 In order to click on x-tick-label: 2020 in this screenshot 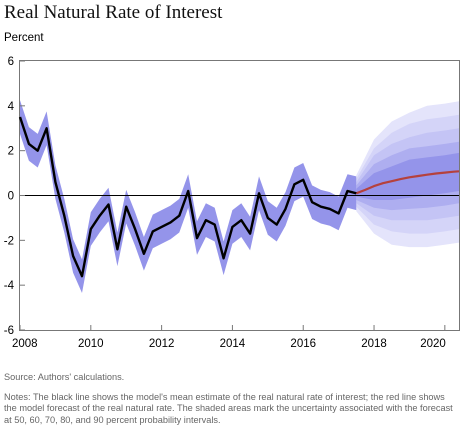, I will do `click(433, 344)`.